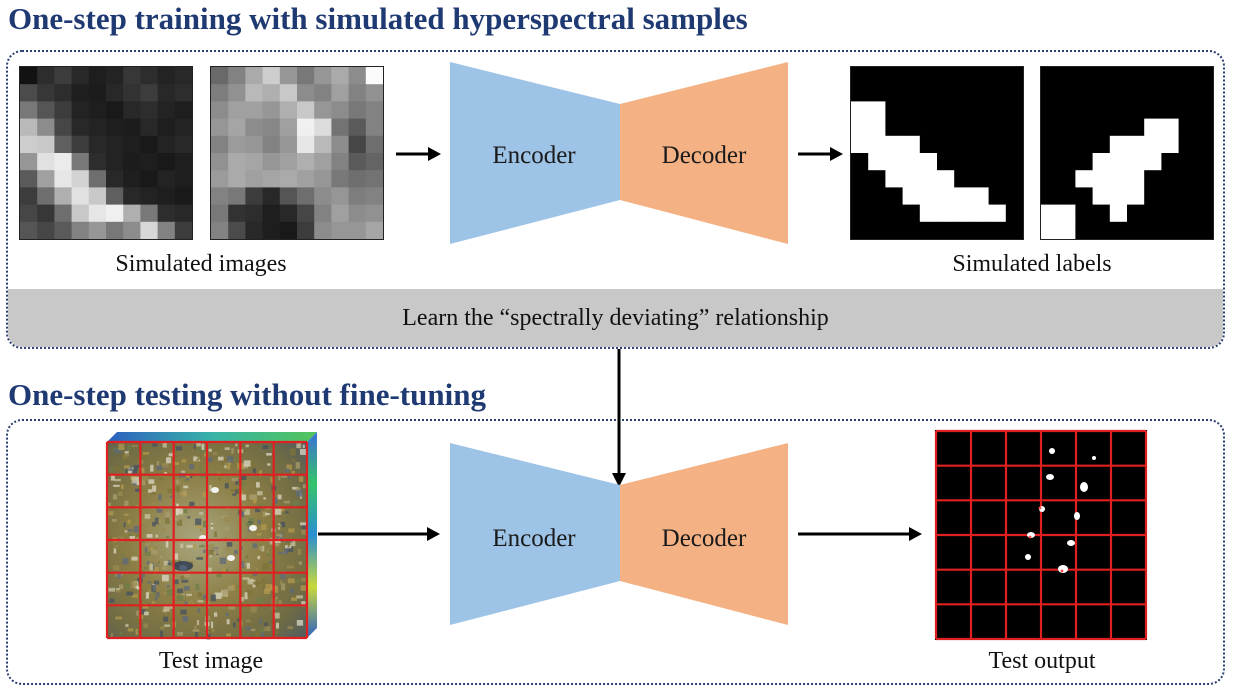 This screenshot has height=689, width=1233. What do you see at coordinates (619, 534) in the screenshot?
I see `testing-encoder-decoder: Encoder Decoder` at bounding box center [619, 534].